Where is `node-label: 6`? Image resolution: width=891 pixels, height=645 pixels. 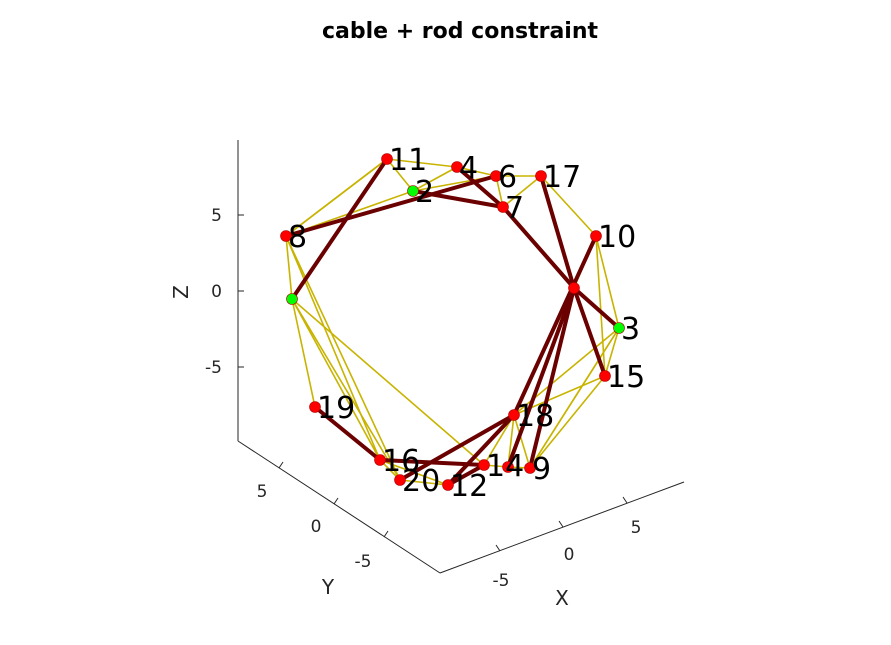 node-label: 6 is located at coordinates (507, 177).